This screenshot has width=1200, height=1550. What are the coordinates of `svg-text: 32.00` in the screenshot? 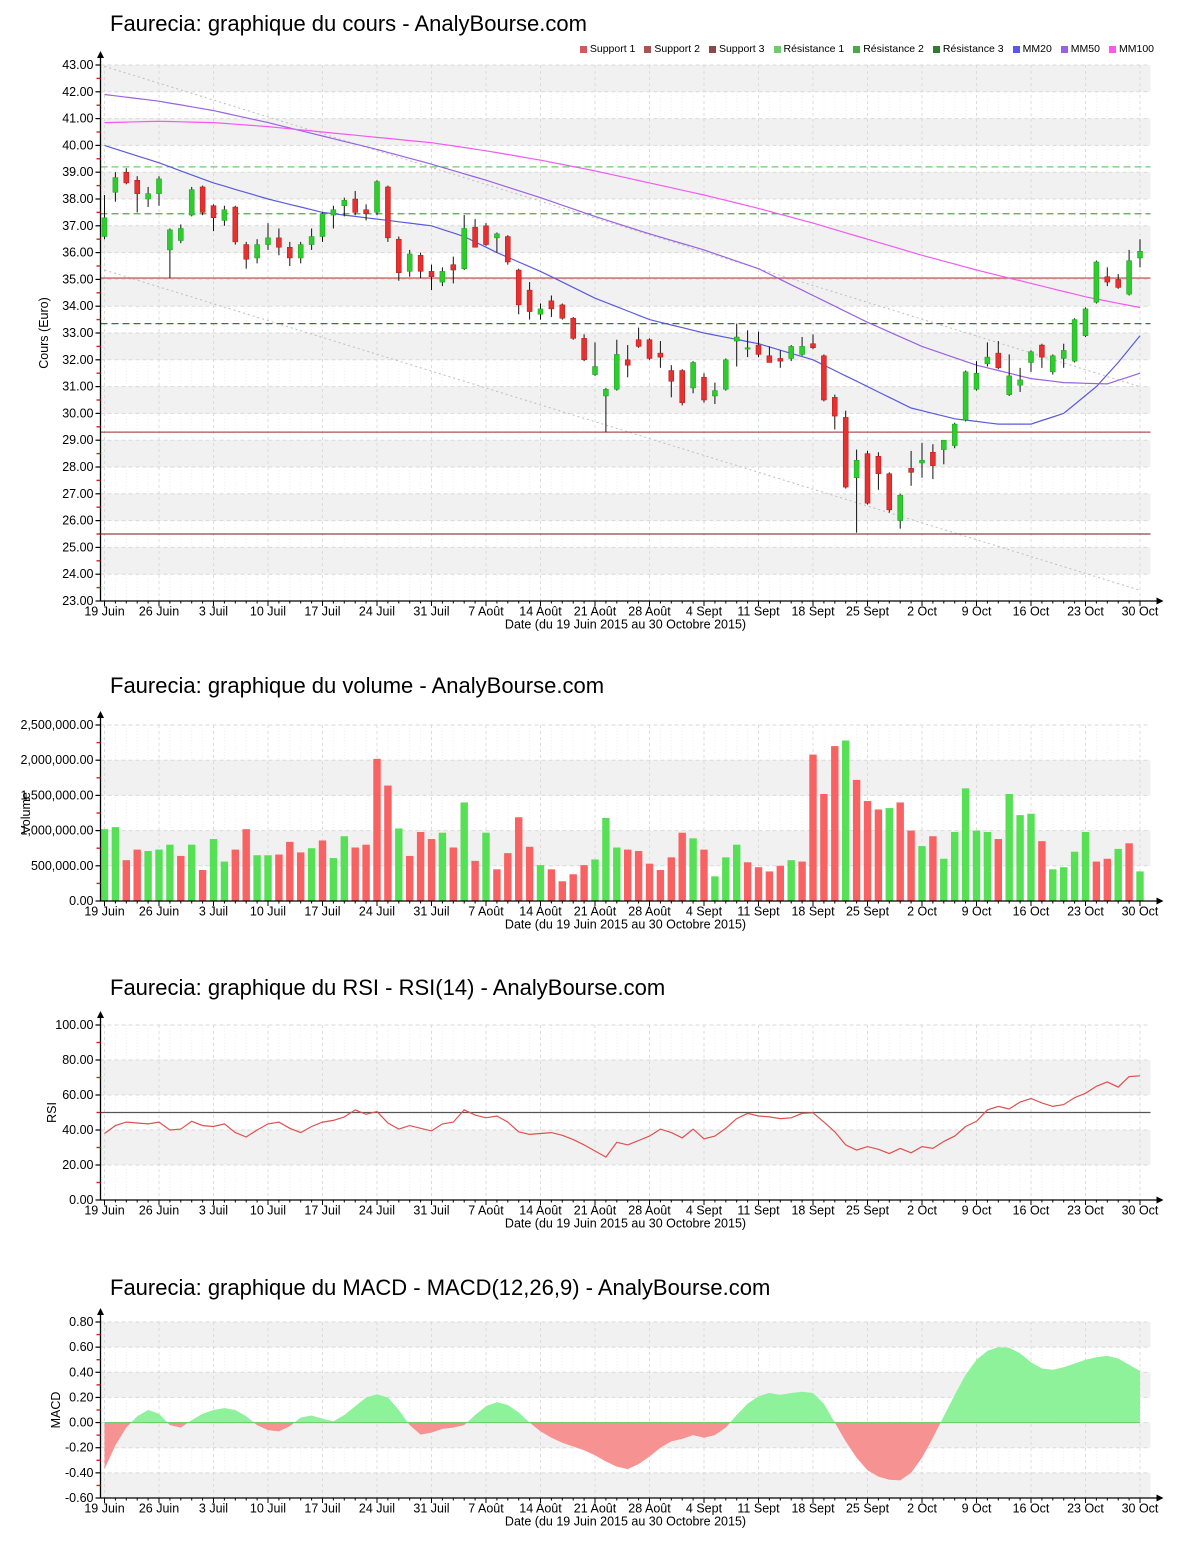 It's located at (77, 360).